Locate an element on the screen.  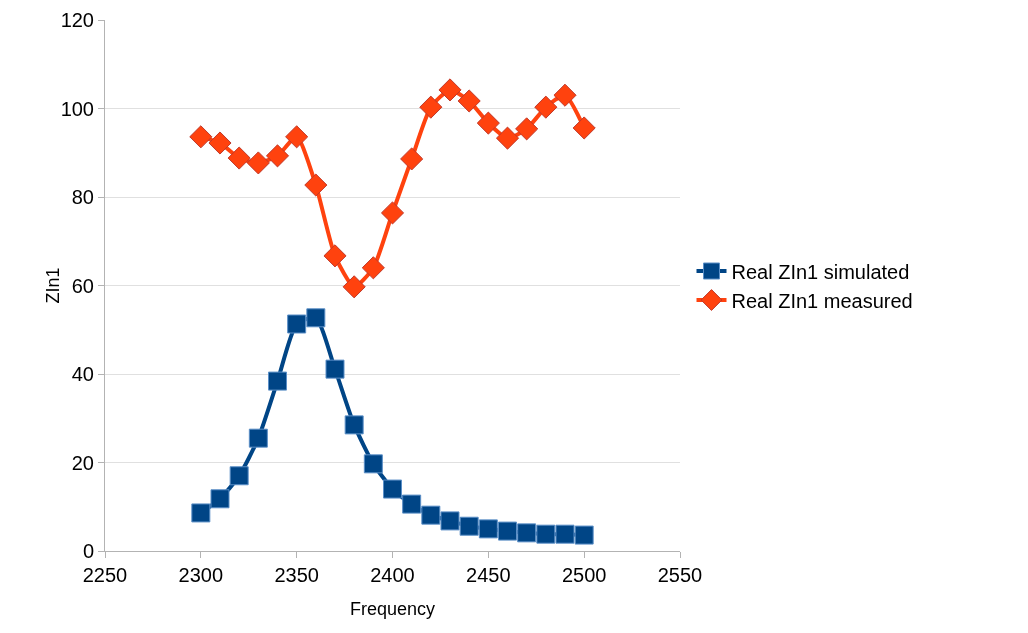
x-tick-label: 2250 is located at coordinates (105, 575).